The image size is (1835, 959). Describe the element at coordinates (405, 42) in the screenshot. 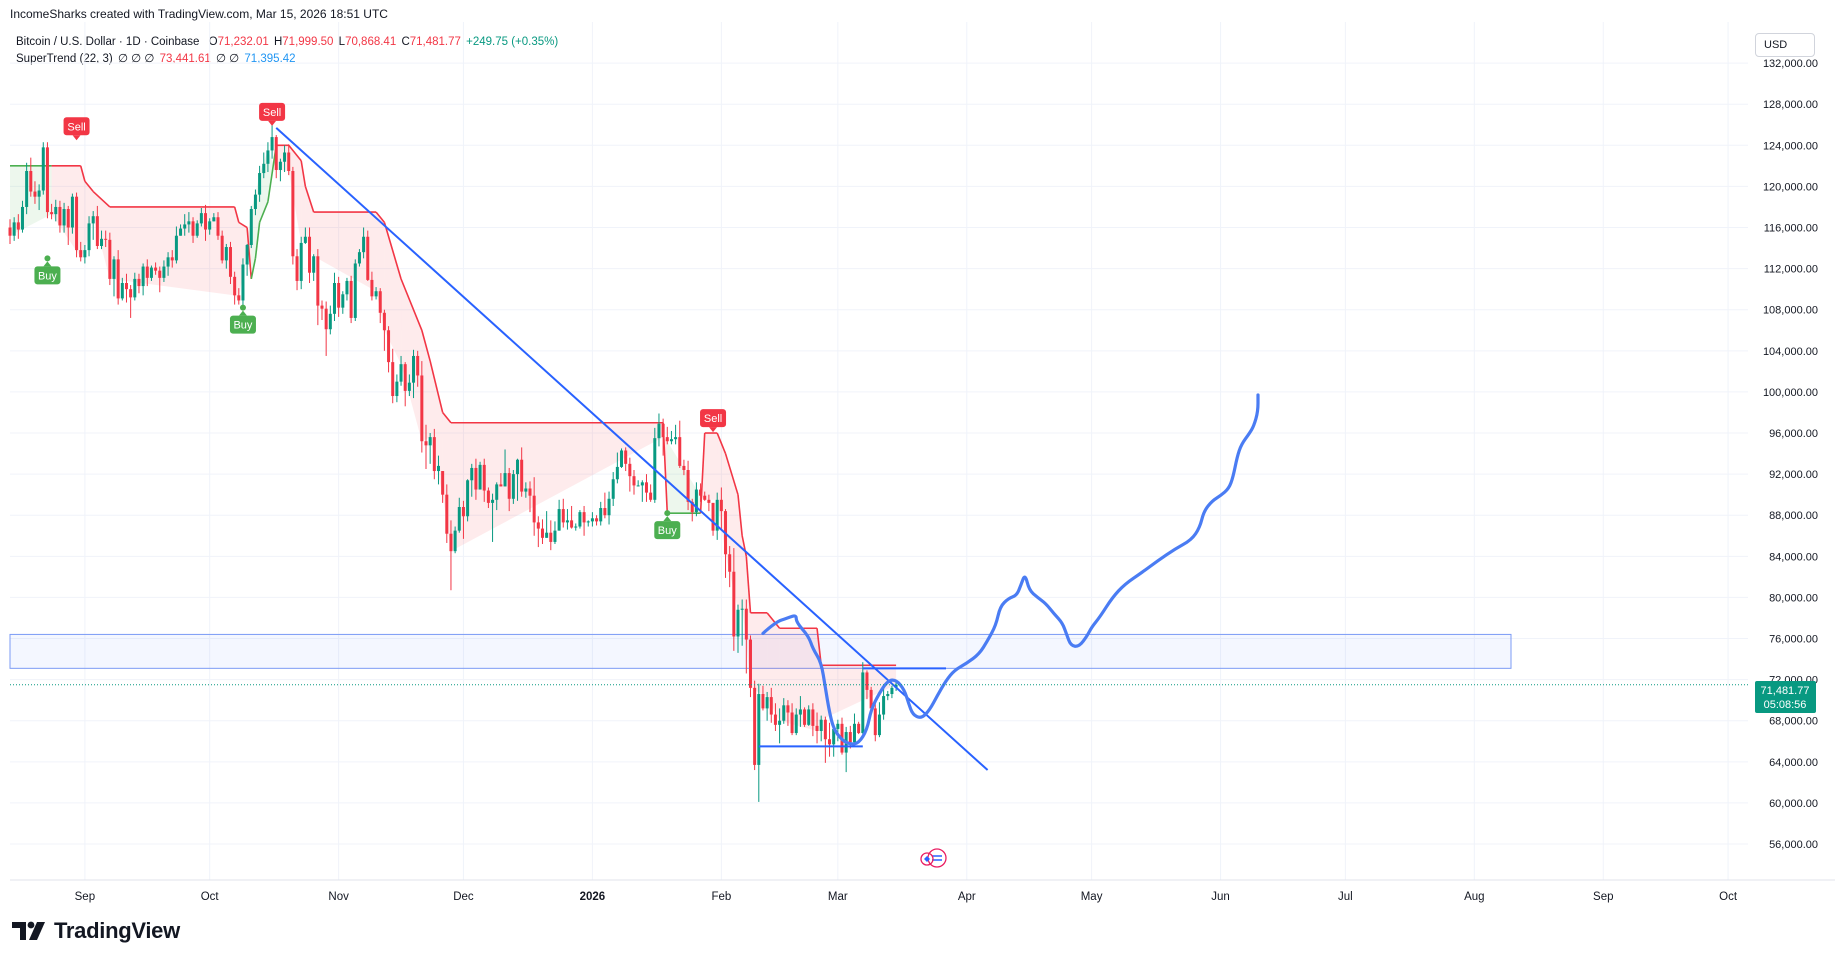

I see `close-label: C` at that location.